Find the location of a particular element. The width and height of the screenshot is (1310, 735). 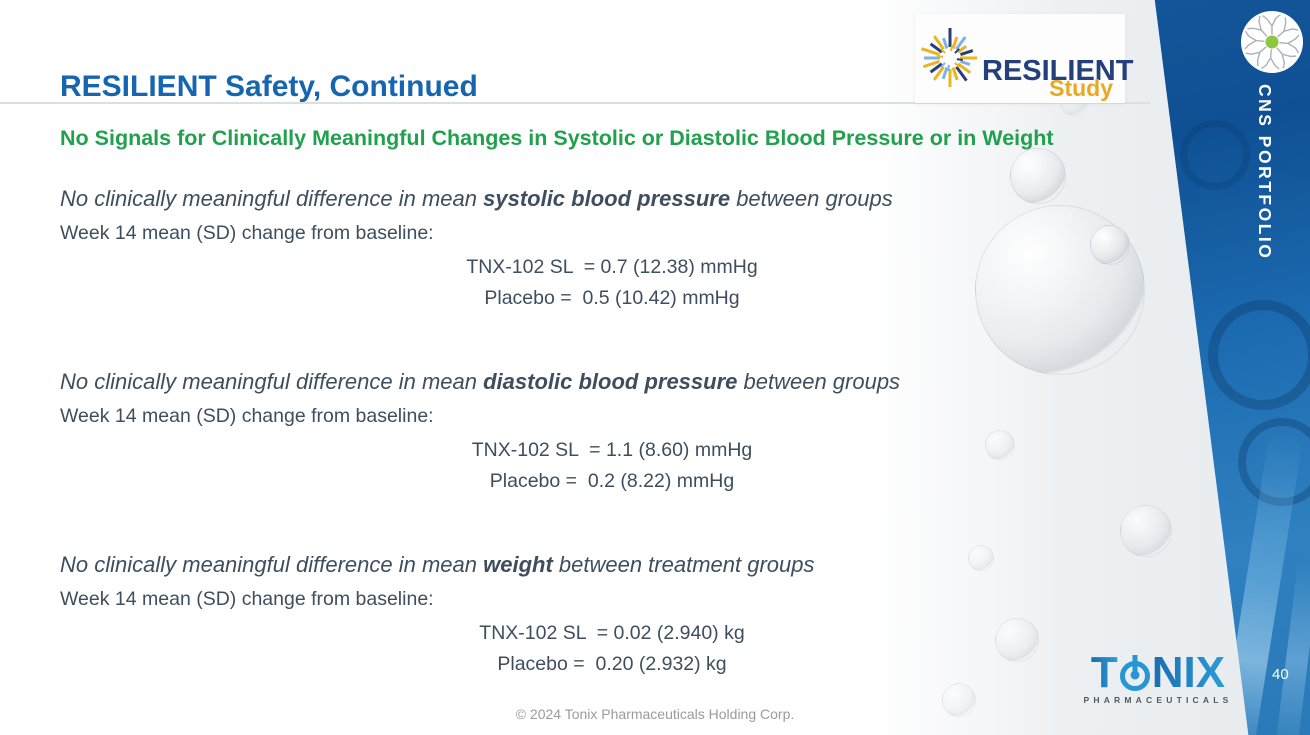

placebo-value: Placebo = 0.20 (2.932) kg is located at coordinates (612, 664).